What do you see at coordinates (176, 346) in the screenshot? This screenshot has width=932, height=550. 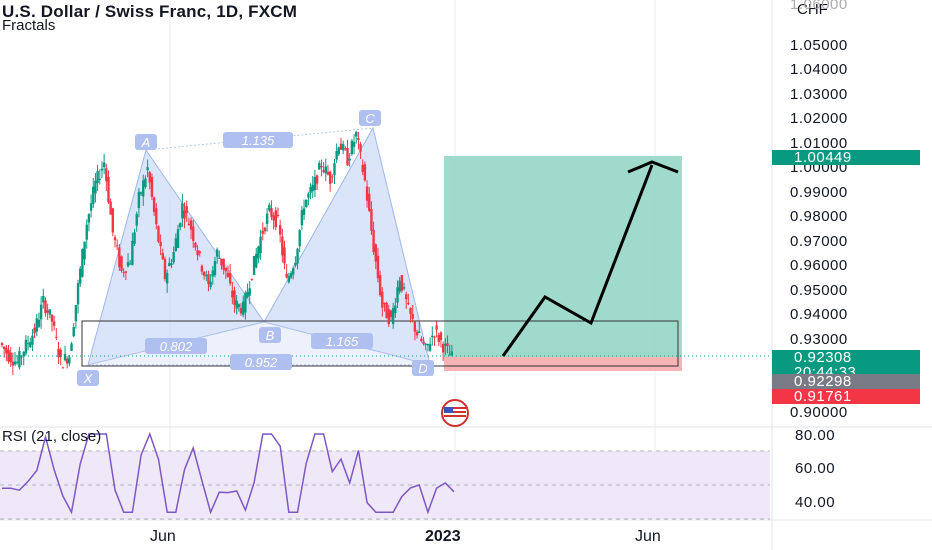 I see `ratio-xab-badge: 0.802` at bounding box center [176, 346].